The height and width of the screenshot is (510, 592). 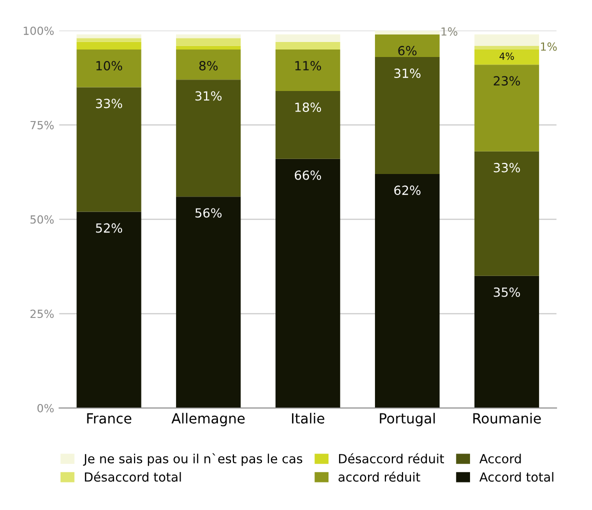 What do you see at coordinates (407, 191) in the screenshot?
I see `data-label: 62%` at bounding box center [407, 191].